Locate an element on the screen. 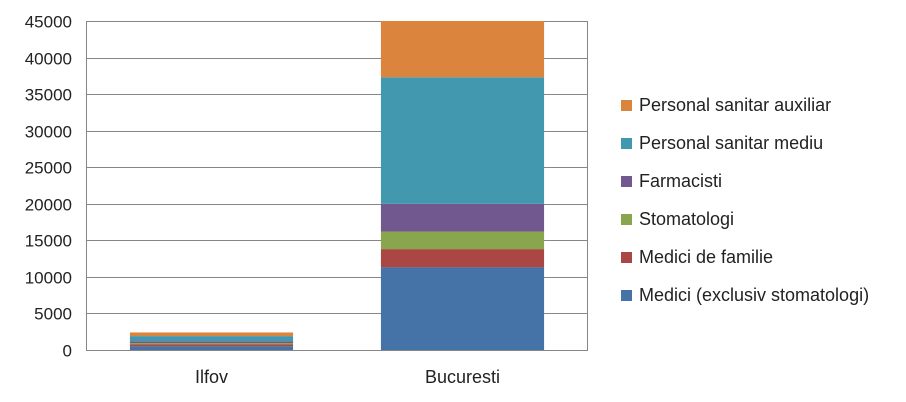 This screenshot has width=906, height=402. x-category-label: Ilfov is located at coordinates (211, 377).